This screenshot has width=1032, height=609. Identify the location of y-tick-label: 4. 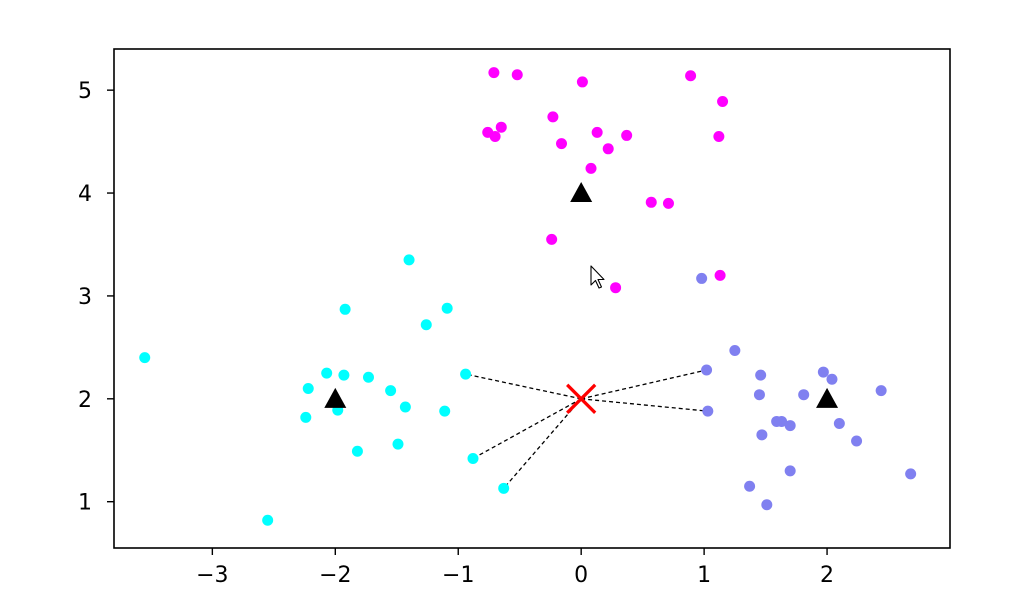
(85, 194).